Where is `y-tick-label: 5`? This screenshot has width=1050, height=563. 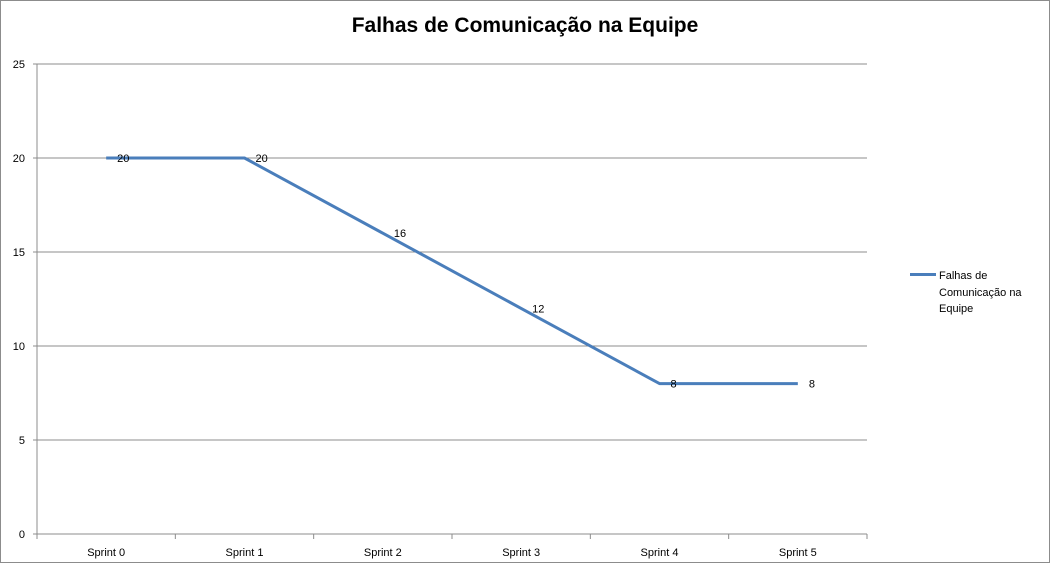 y-tick-label: 5 is located at coordinates (22, 441).